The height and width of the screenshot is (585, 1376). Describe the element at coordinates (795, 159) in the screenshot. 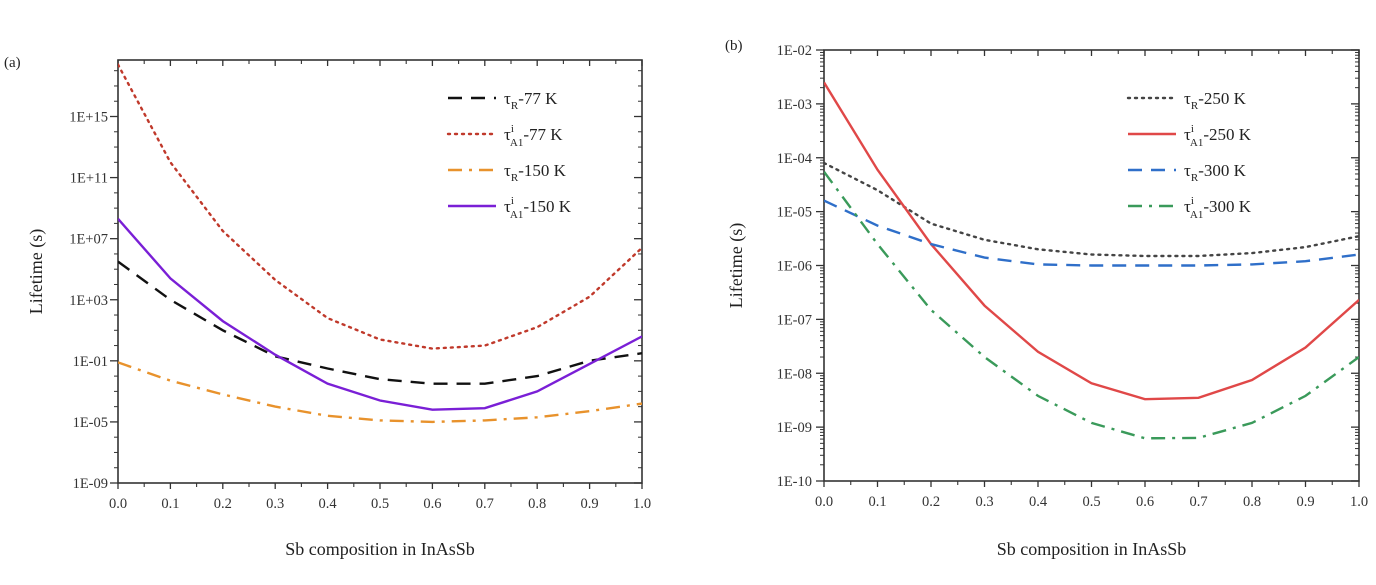

I see `y-tick-label: 1E-04` at that location.